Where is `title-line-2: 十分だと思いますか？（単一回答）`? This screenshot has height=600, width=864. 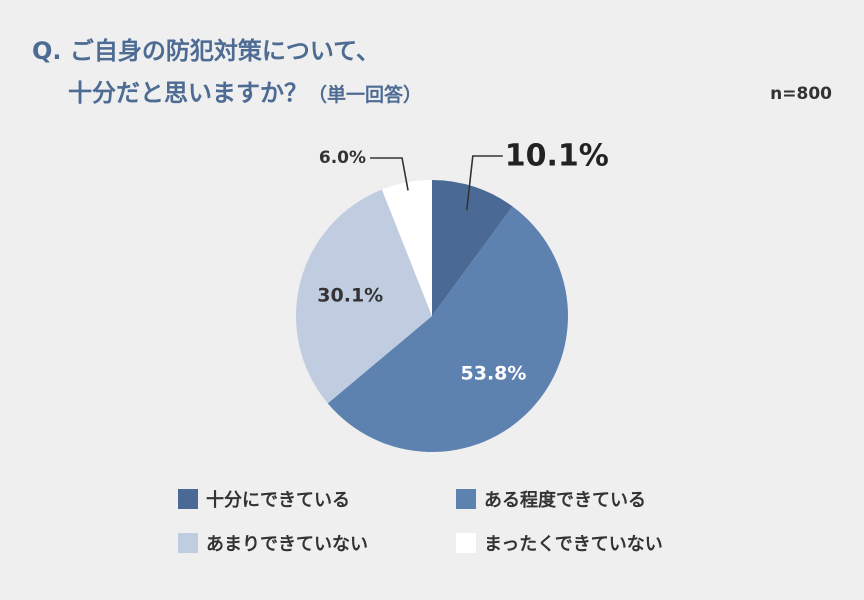 title-line-2: 十分だと思いますか？（単一回答） is located at coordinates (227, 94).